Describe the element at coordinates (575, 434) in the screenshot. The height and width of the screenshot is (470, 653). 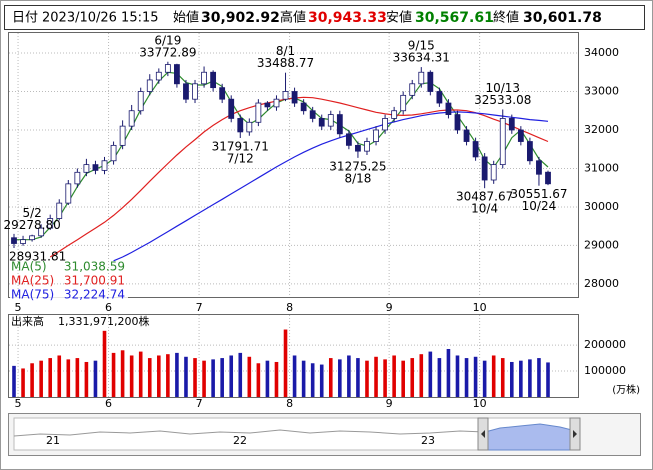
I see `arrow-icon` at that location.